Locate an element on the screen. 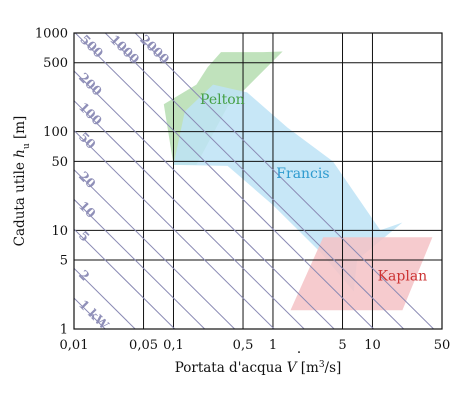  y-axis-title-unit: [m] is located at coordinates (20, 130).